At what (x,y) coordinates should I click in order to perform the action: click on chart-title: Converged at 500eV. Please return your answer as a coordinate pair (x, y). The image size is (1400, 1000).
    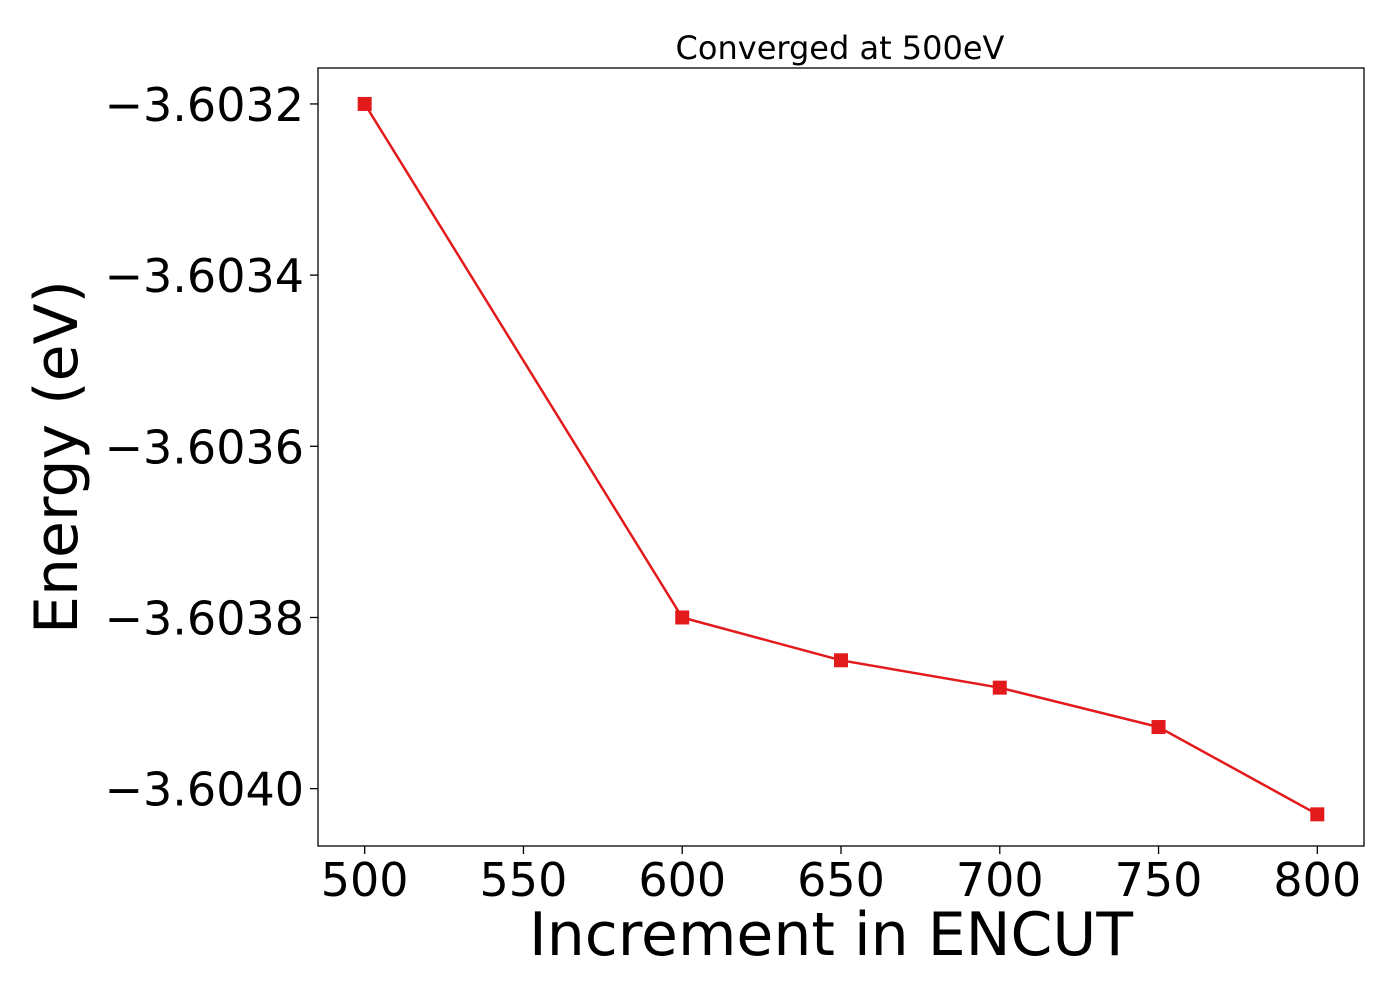
    Looking at the image, I should click on (840, 48).